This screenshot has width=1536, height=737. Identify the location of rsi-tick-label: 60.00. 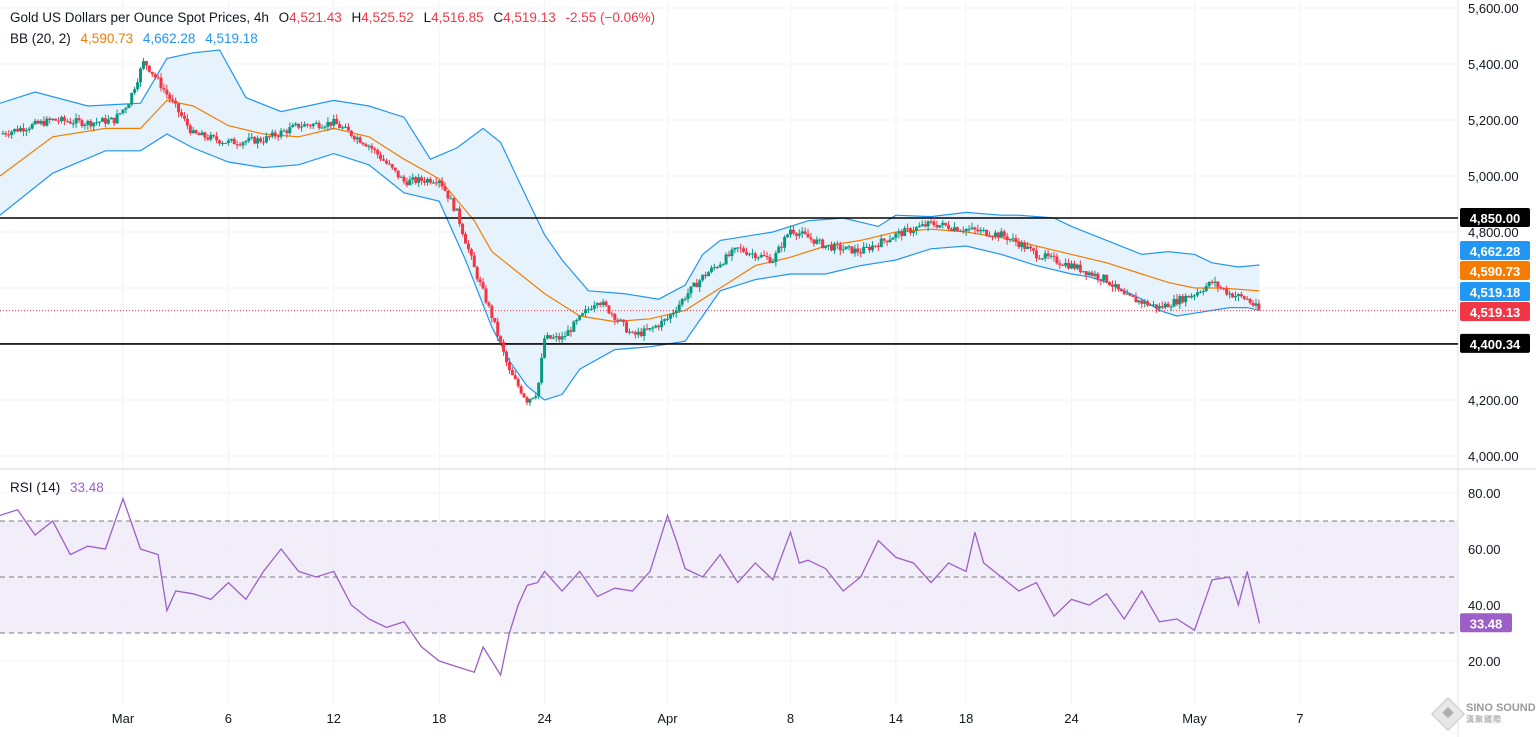
(1484, 549).